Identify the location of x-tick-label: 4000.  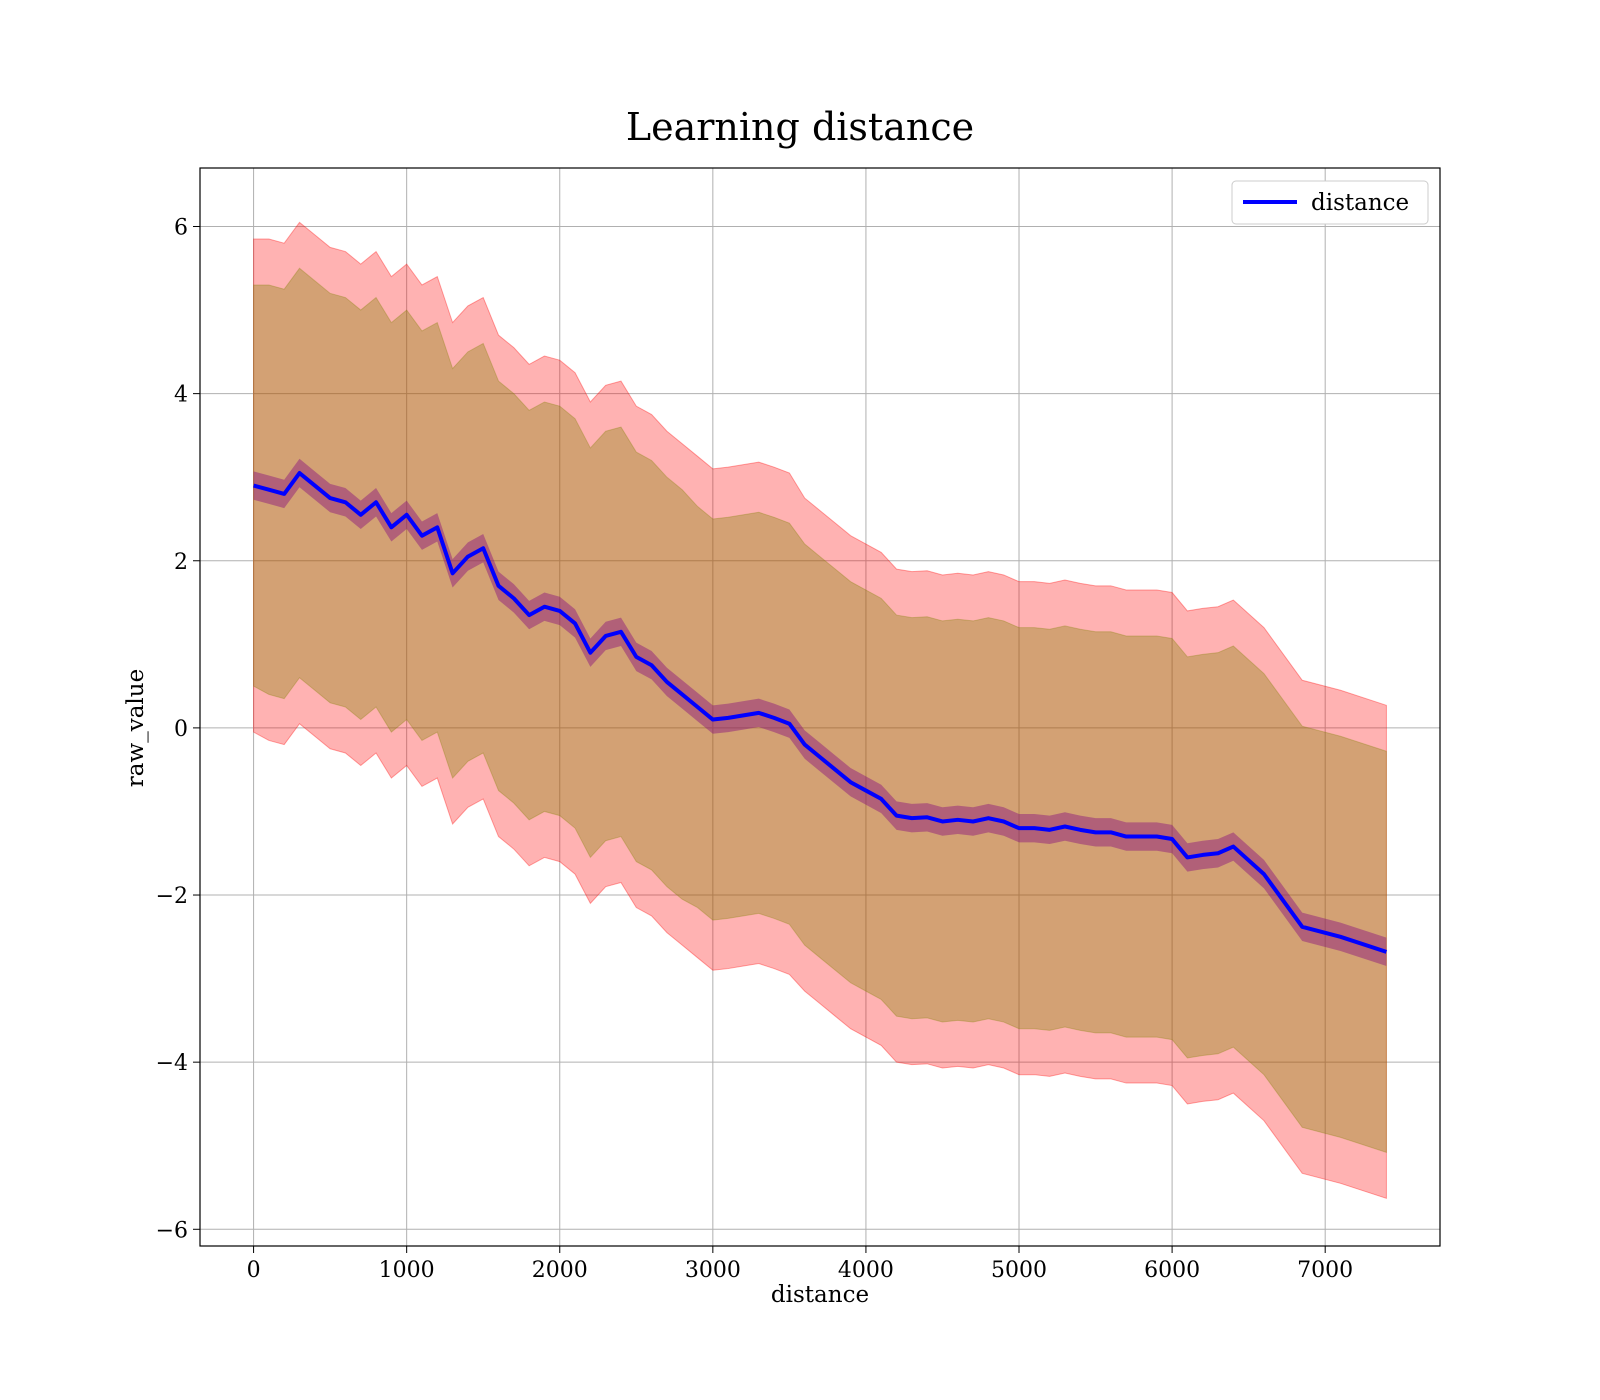
(866, 1270).